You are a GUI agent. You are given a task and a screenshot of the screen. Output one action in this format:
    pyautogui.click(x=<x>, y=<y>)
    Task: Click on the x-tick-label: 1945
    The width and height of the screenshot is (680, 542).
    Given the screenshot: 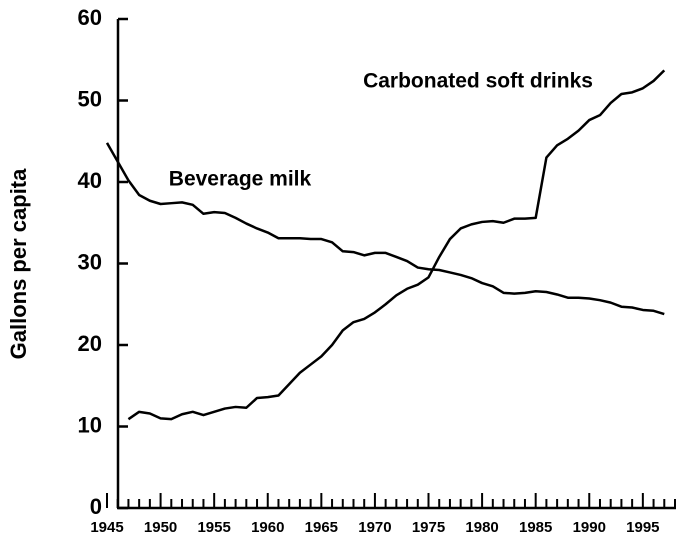 What is the action you would take?
    pyautogui.click(x=106, y=527)
    